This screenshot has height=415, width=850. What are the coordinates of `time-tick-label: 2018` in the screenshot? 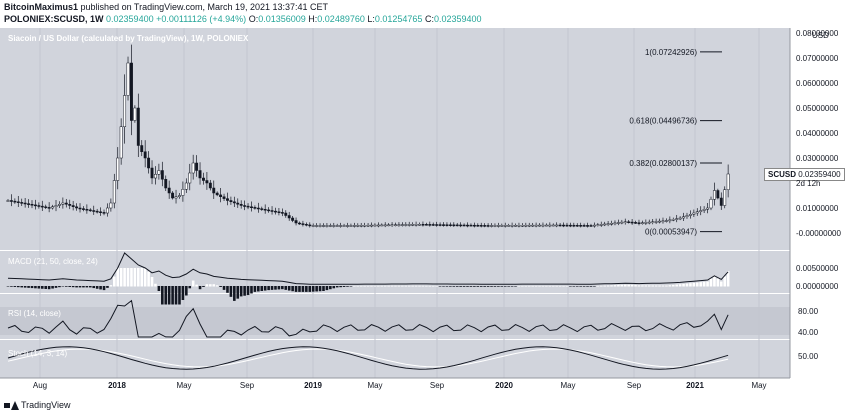 It's located at (117, 385).